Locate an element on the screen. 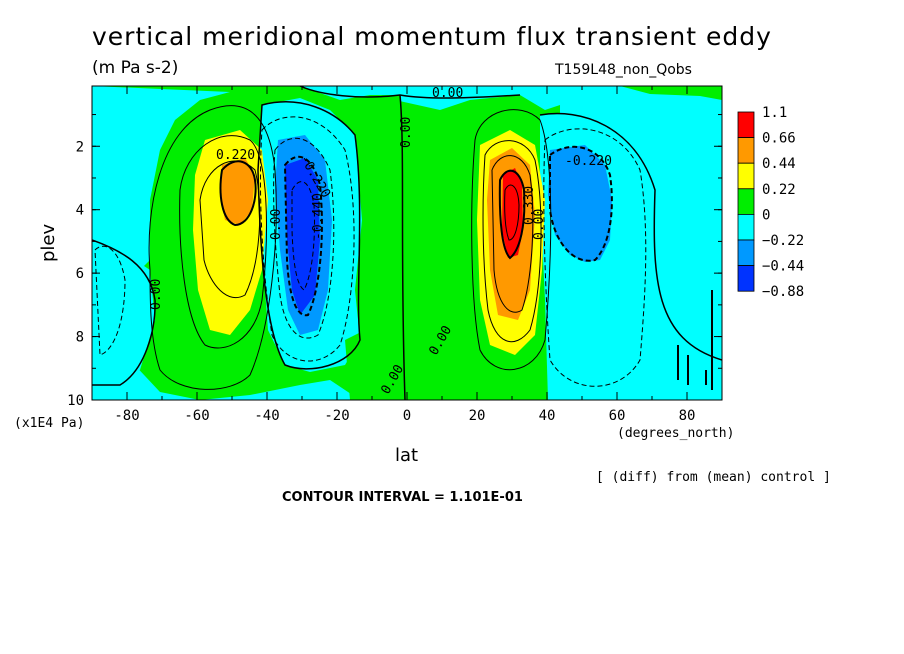  contour-sh-pos-mid is located at coordinates (223, 242).